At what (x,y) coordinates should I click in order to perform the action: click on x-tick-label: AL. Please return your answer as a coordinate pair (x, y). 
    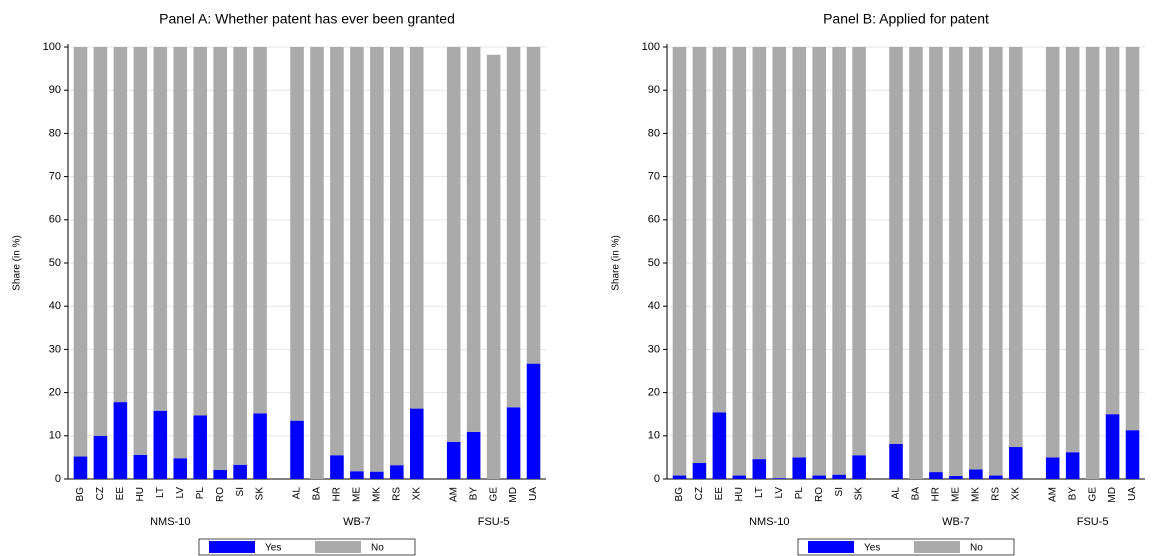
    Looking at the image, I should click on (896, 493).